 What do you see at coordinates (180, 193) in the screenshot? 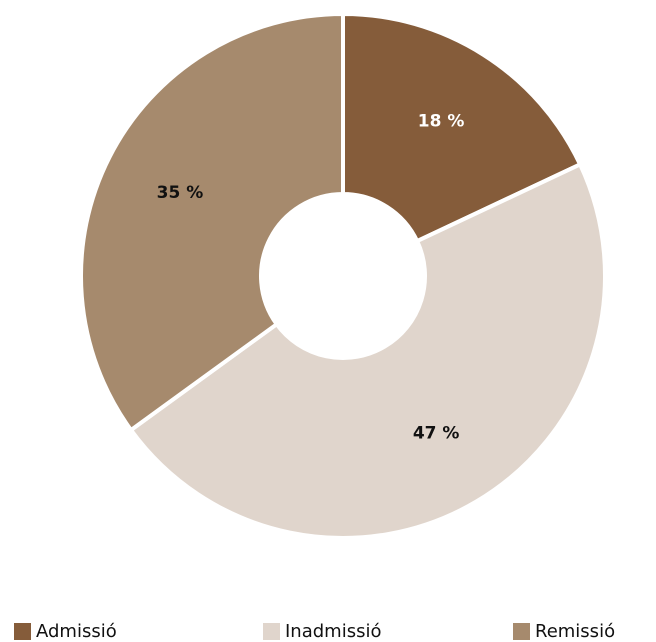
I see `data-label-remissio: 35 %` at bounding box center [180, 193].